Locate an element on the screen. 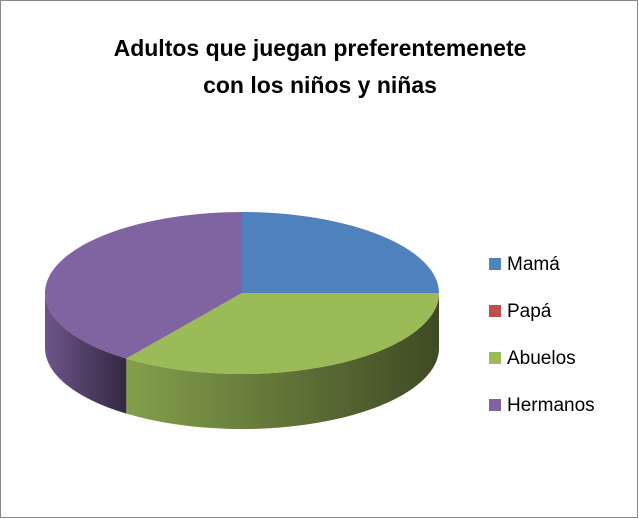  legend-label: Abuelos is located at coordinates (541, 358).